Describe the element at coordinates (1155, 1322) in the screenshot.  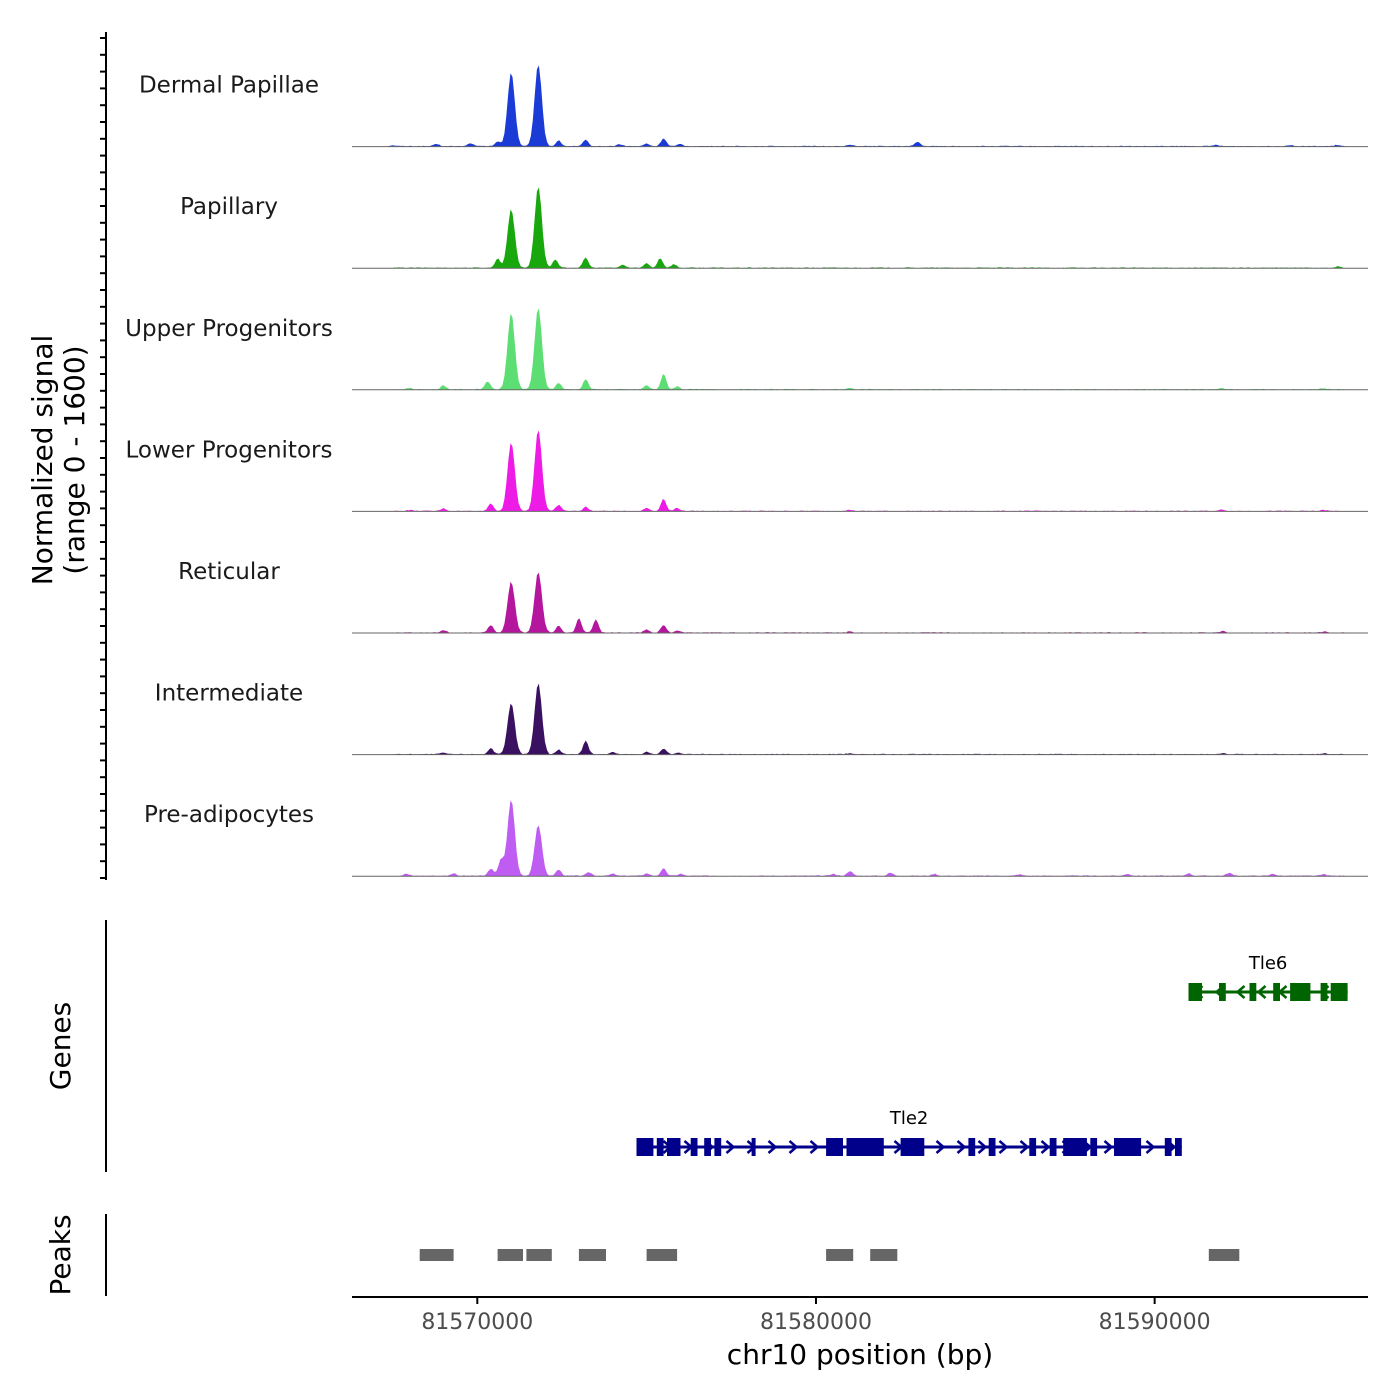
I see `x-tick-label: 81590000` at that location.